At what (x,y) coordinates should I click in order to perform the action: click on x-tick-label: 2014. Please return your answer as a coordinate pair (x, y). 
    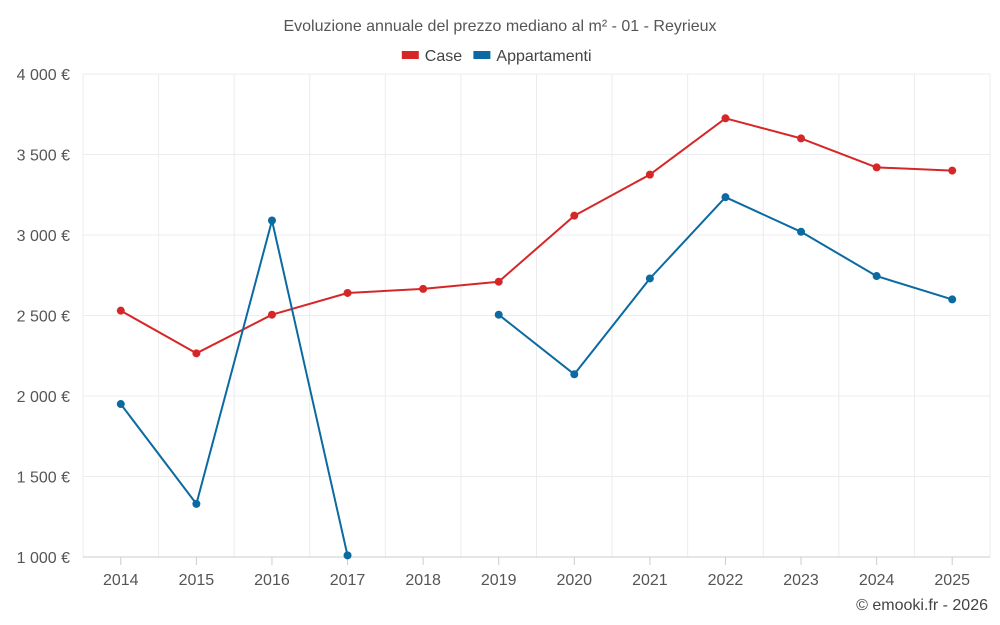
    Looking at the image, I should click on (121, 580).